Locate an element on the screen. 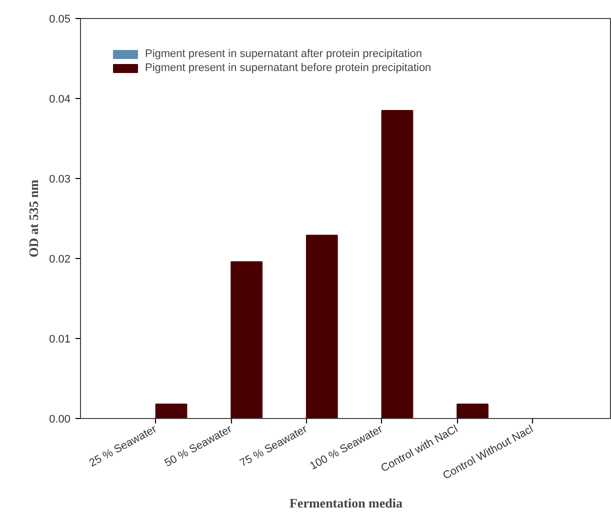  y-tick-label: 0.03 is located at coordinates (60, 180).